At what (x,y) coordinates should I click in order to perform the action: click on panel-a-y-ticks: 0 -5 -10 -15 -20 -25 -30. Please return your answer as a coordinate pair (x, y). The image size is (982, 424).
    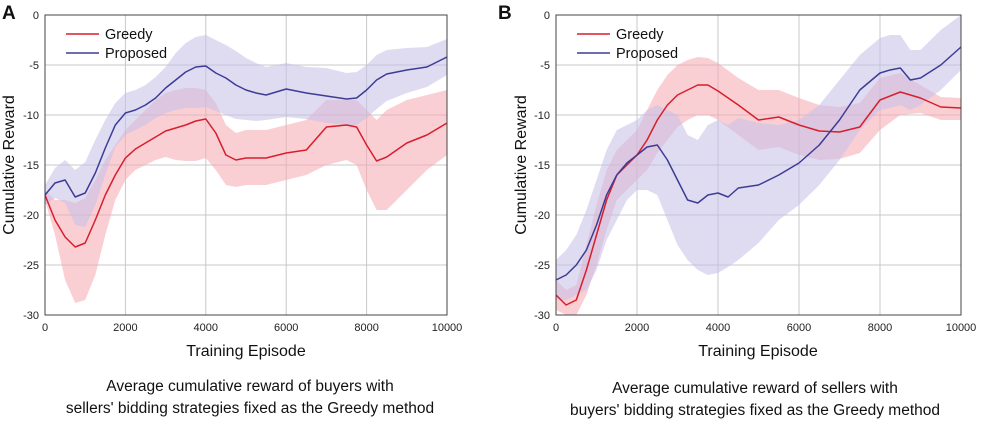
    Looking at the image, I should click on (31, 166).